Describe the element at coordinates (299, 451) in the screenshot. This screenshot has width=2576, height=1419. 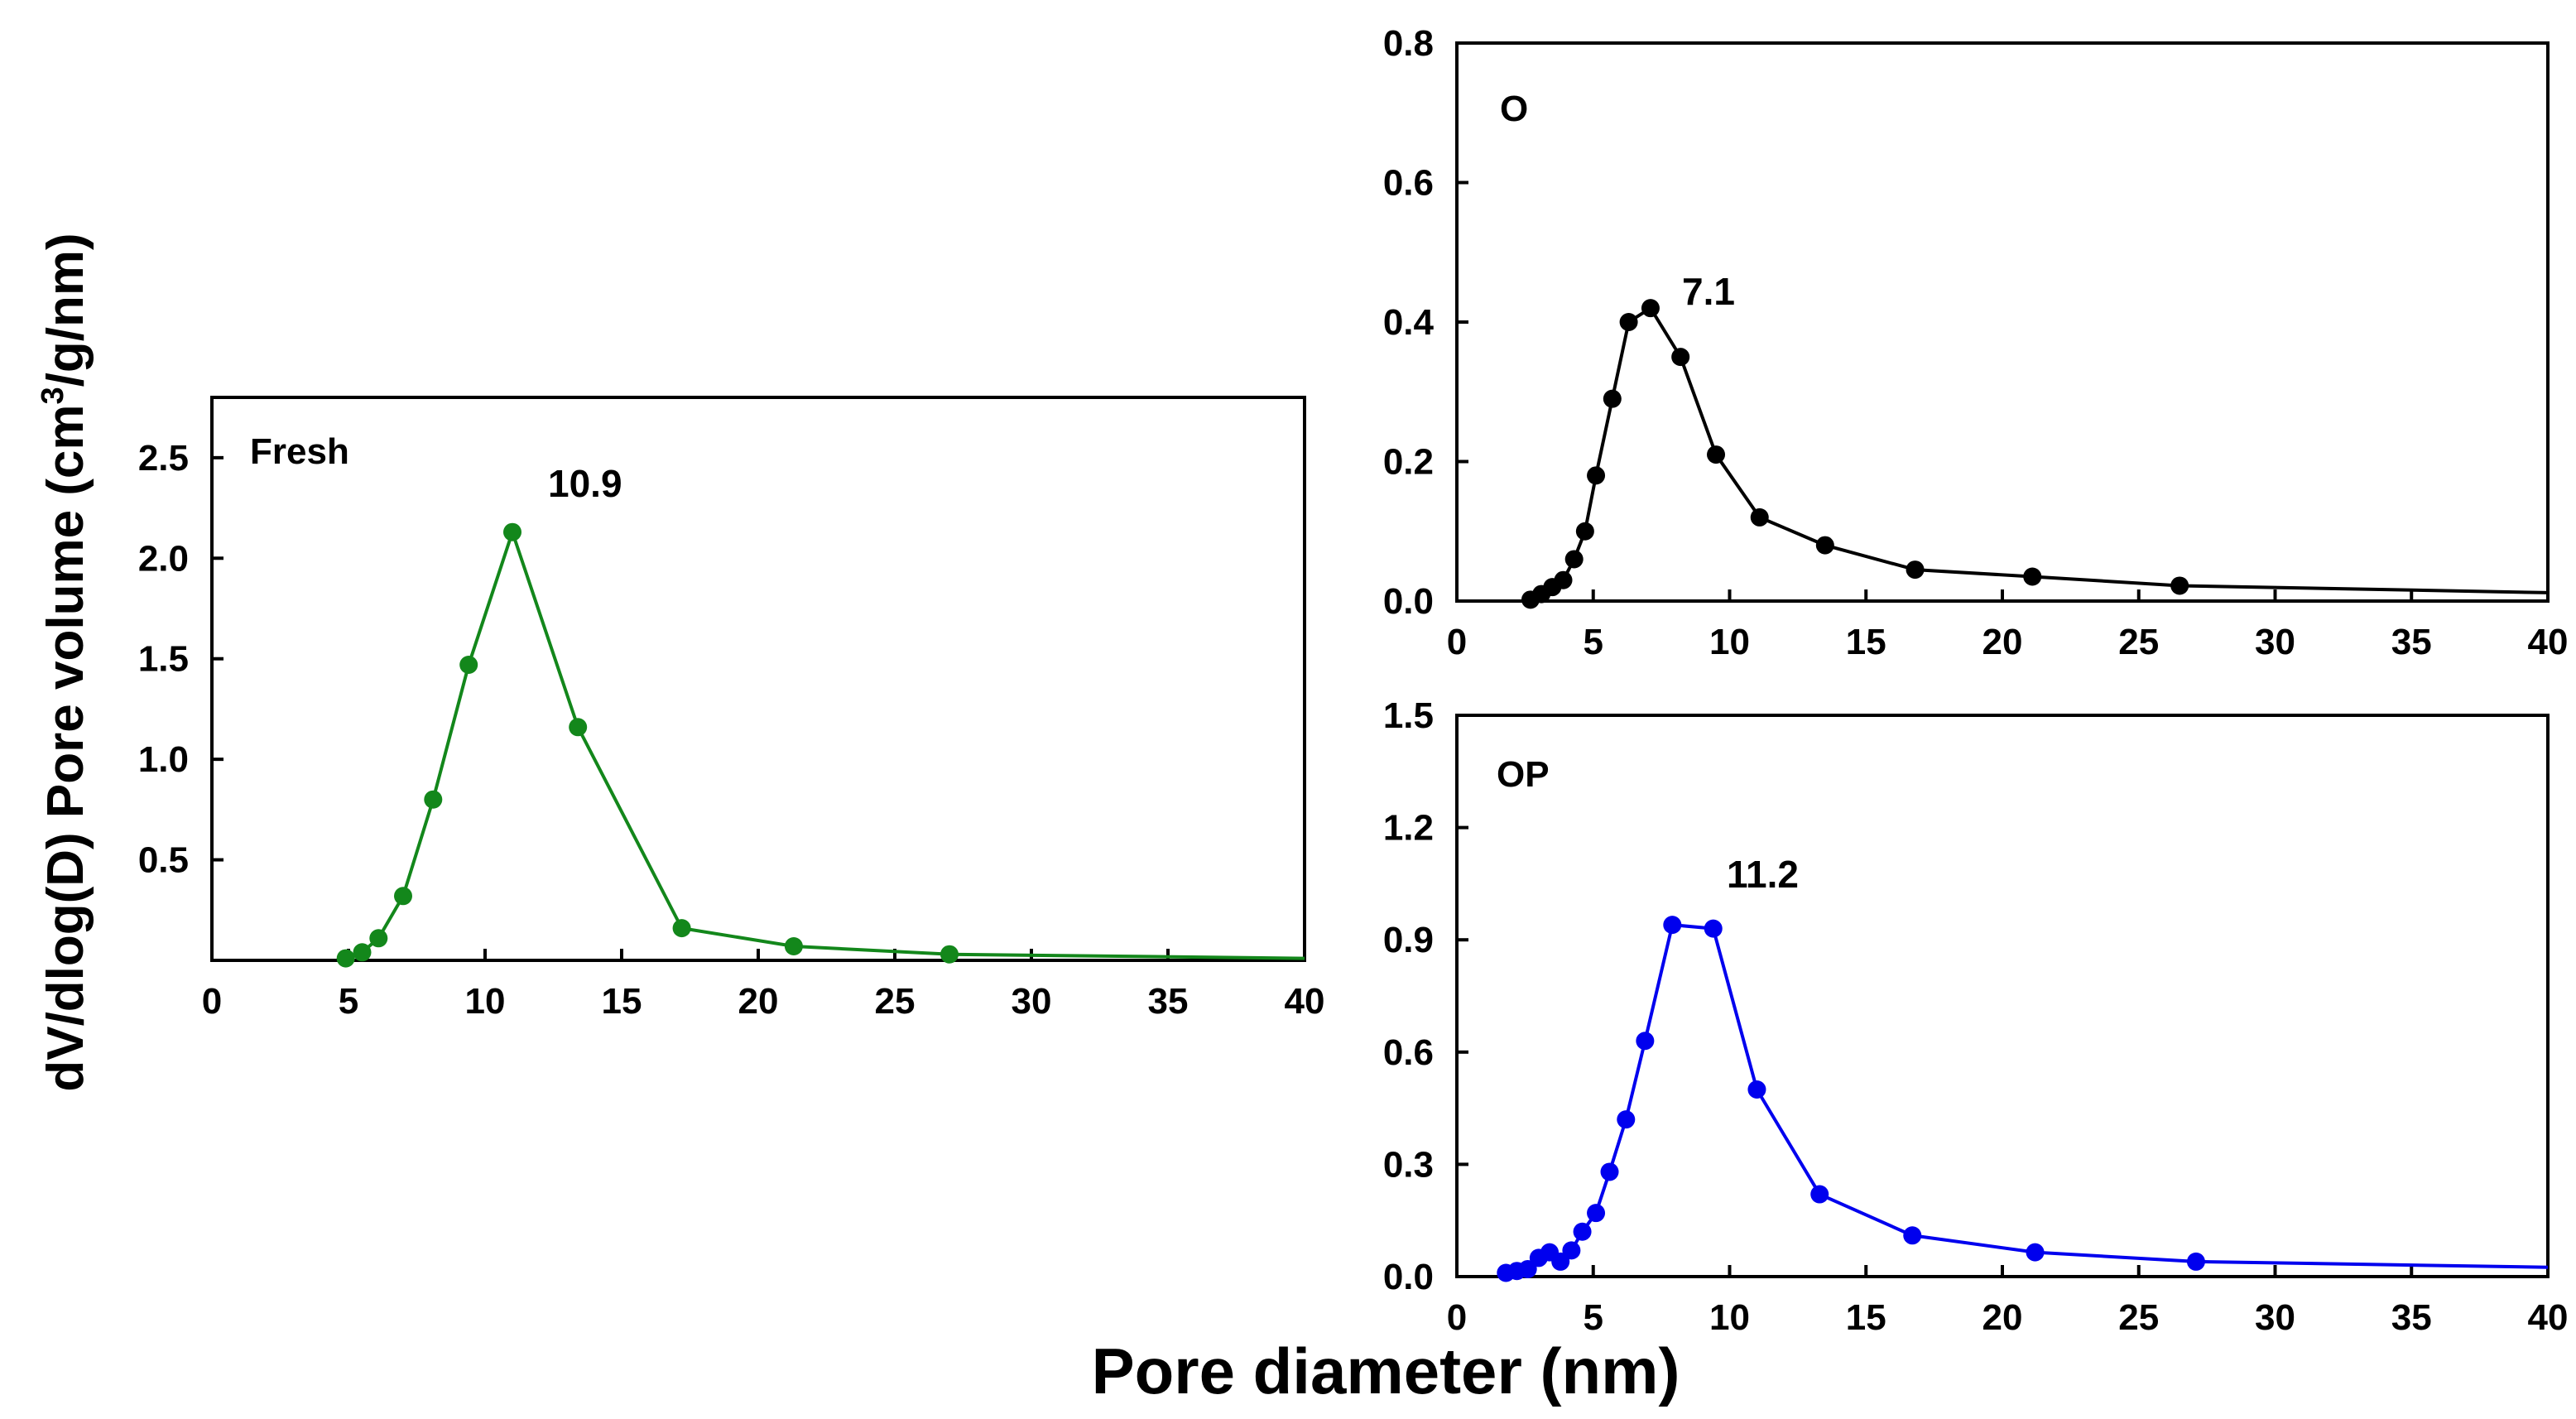
I see `panel-fresh-label: Fresh` at that location.